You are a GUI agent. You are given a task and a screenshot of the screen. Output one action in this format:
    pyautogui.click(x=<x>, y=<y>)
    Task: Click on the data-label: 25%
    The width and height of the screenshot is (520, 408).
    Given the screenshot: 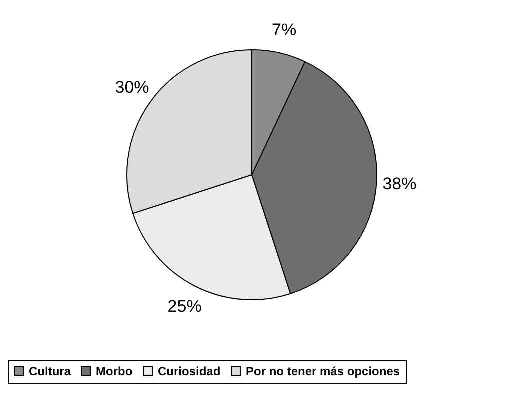 What is the action you would take?
    pyautogui.click(x=185, y=306)
    